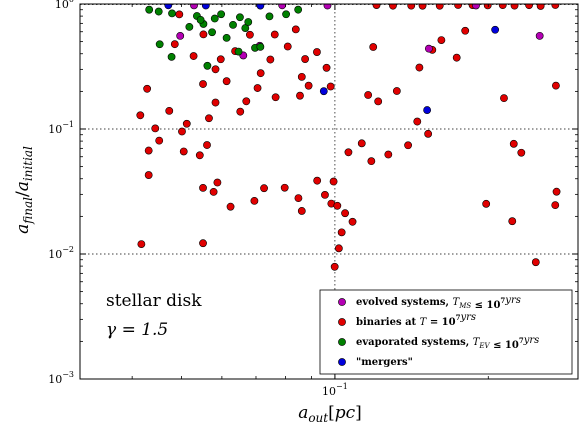 This screenshot has height=427, width=585. I want to click on y-tick-label: 10⁻², so click(61, 253).